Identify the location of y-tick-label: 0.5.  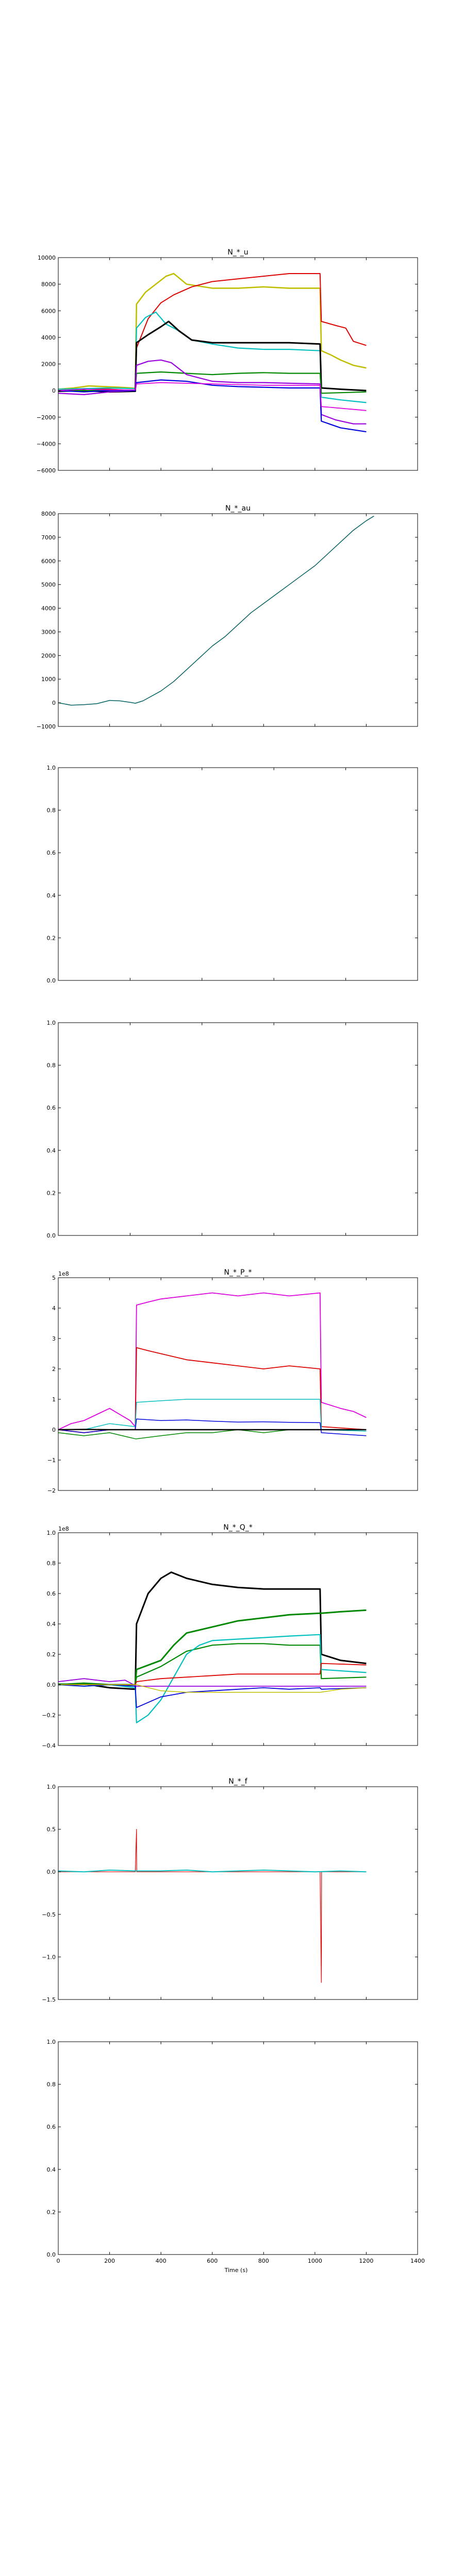
(51, 1830).